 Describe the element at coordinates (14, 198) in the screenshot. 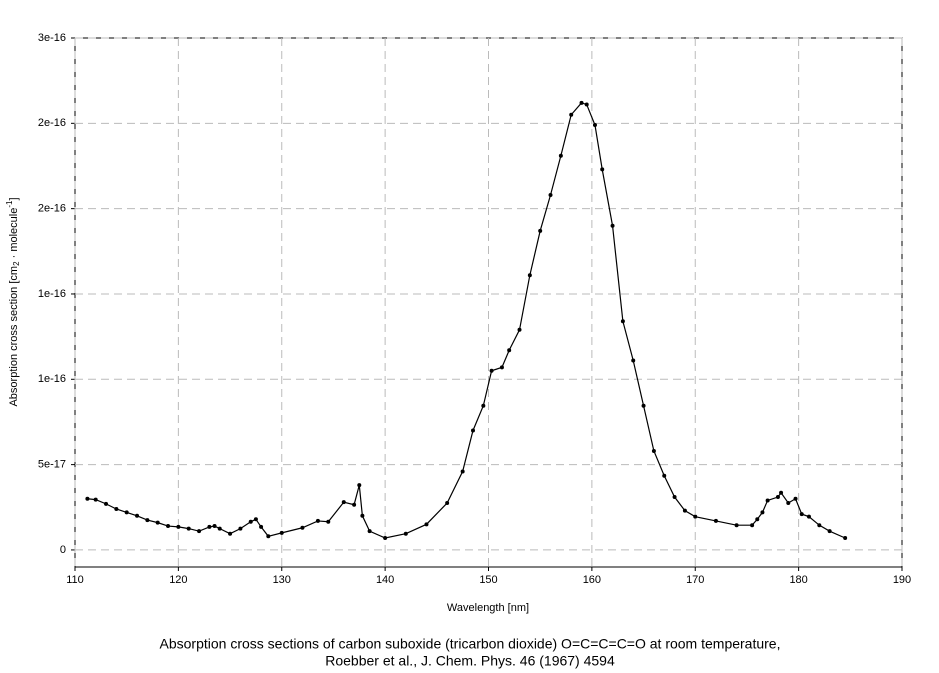

I see `y-title-part: ]` at that location.